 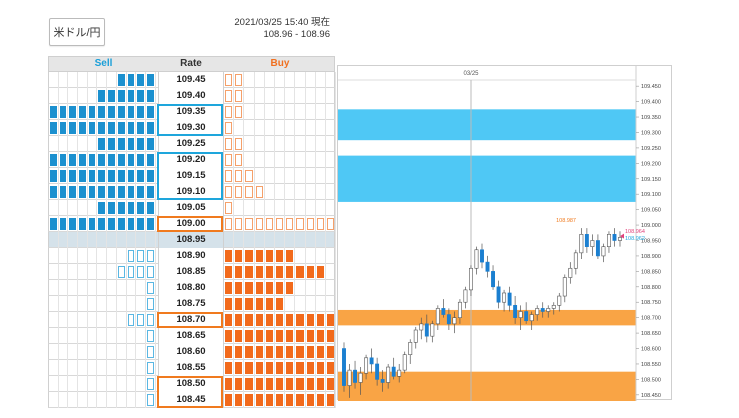 I want to click on update-time: 2021/03/25 15:40 現在, so click(x=282, y=22).